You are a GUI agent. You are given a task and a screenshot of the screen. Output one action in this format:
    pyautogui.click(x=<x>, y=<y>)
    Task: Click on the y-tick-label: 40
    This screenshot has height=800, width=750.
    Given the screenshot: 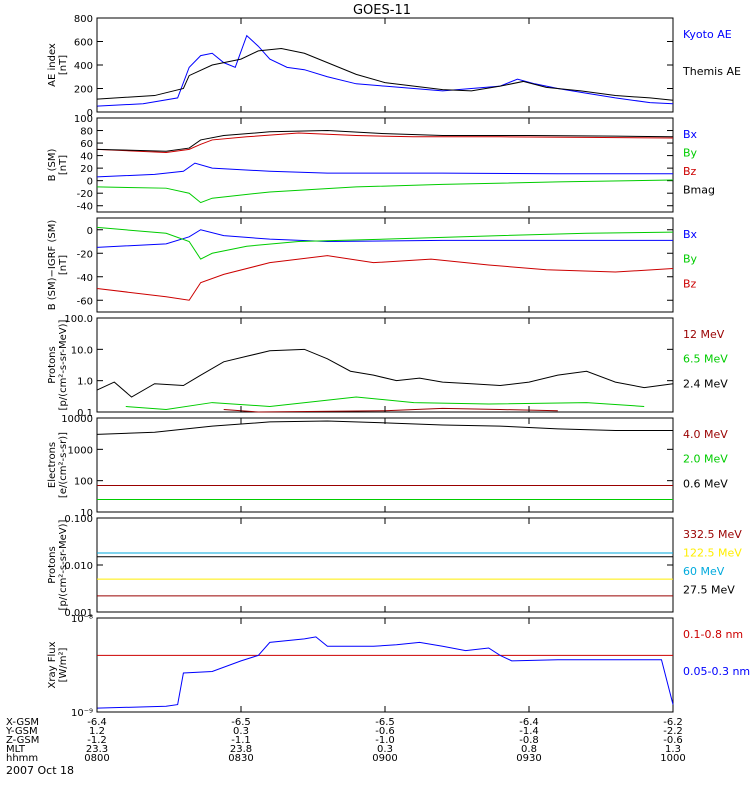 What is the action you would take?
    pyautogui.click(x=86, y=157)
    